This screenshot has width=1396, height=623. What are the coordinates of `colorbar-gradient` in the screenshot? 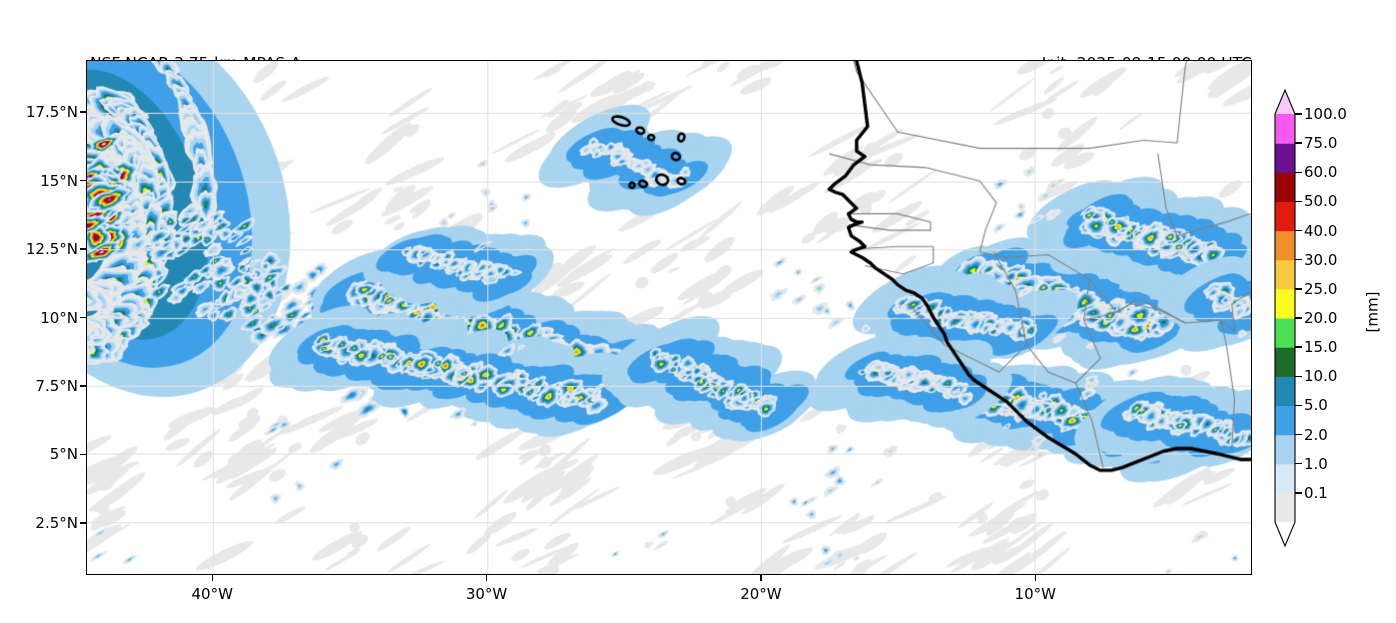 It's located at (1285, 318).